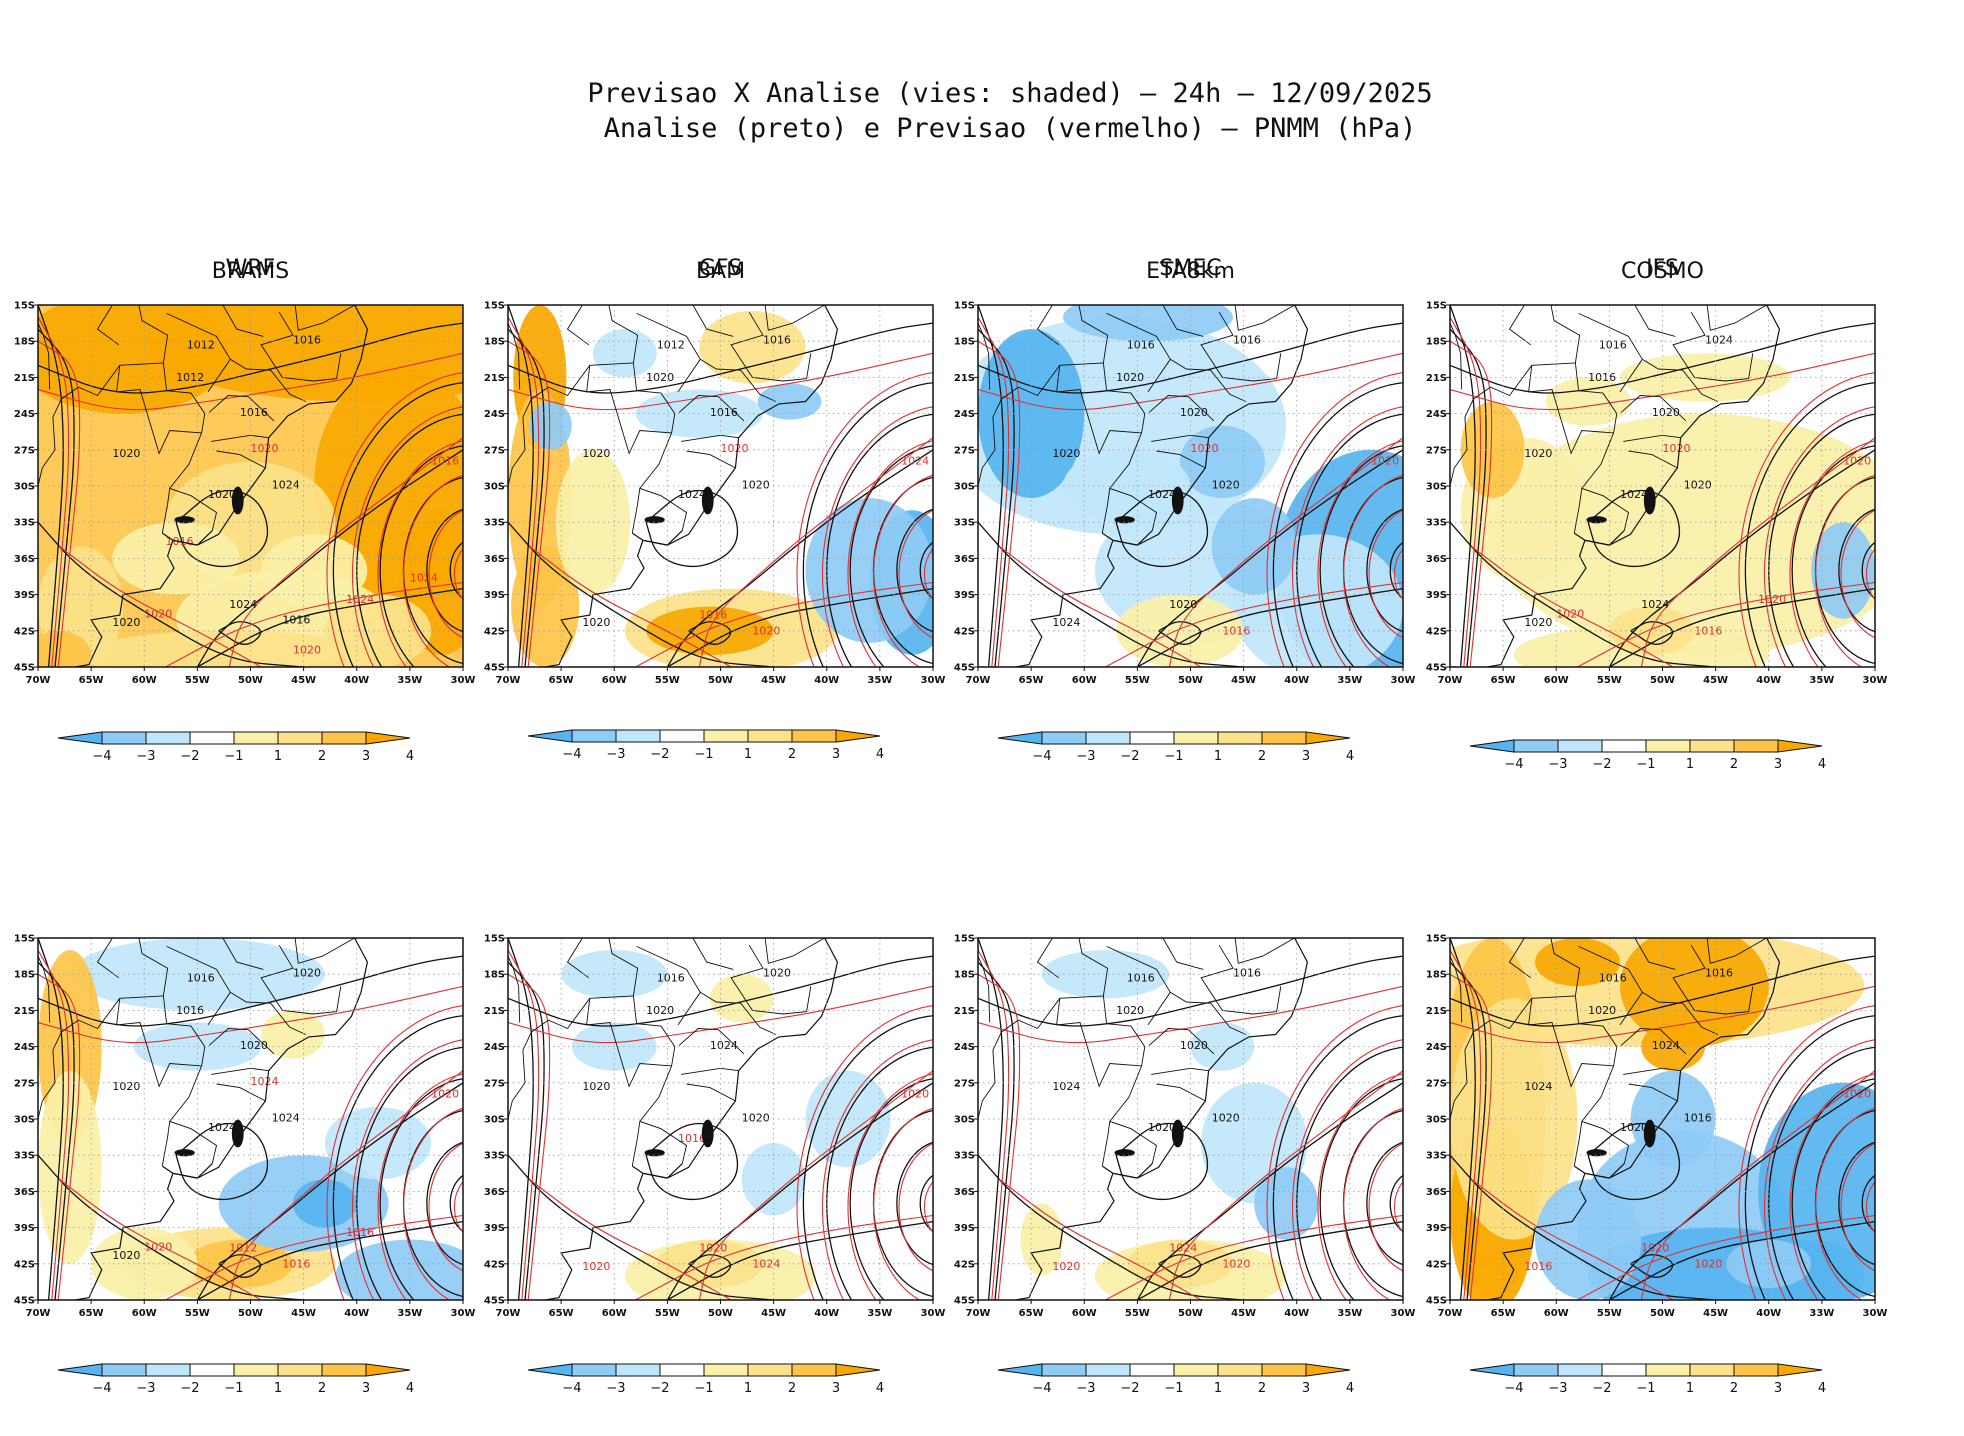 This screenshot has width=1964, height=1436. Describe the element at coordinates (1085, 1388) in the screenshot. I see `colorbar-label: −3` at that location.